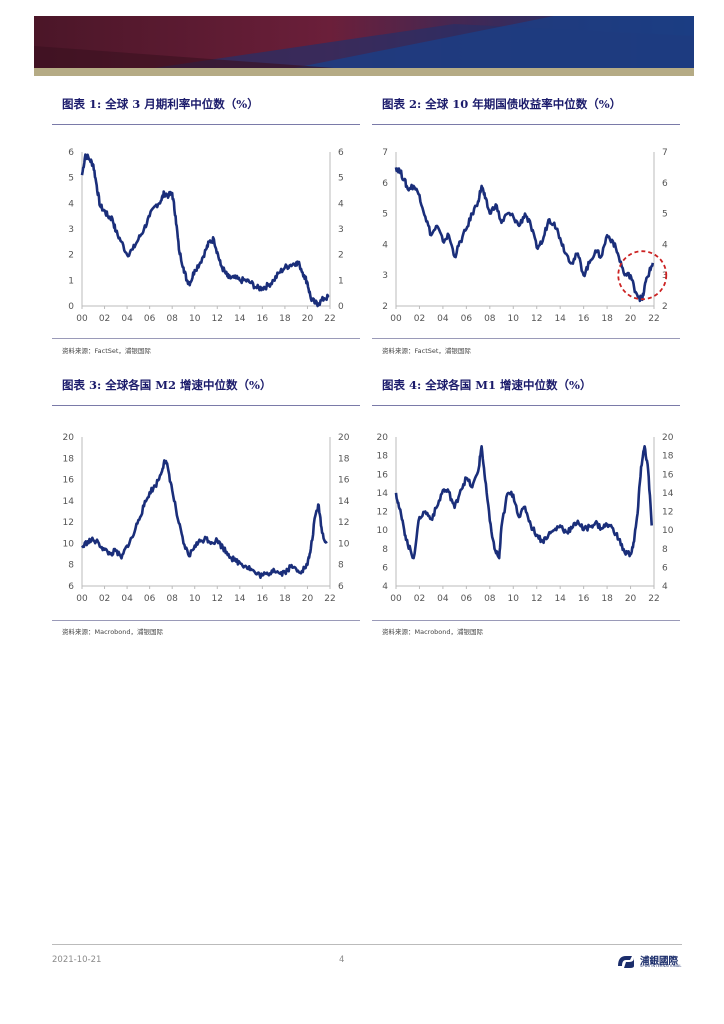  I want to click on chart-3-x-tick: 18, so click(285, 599).